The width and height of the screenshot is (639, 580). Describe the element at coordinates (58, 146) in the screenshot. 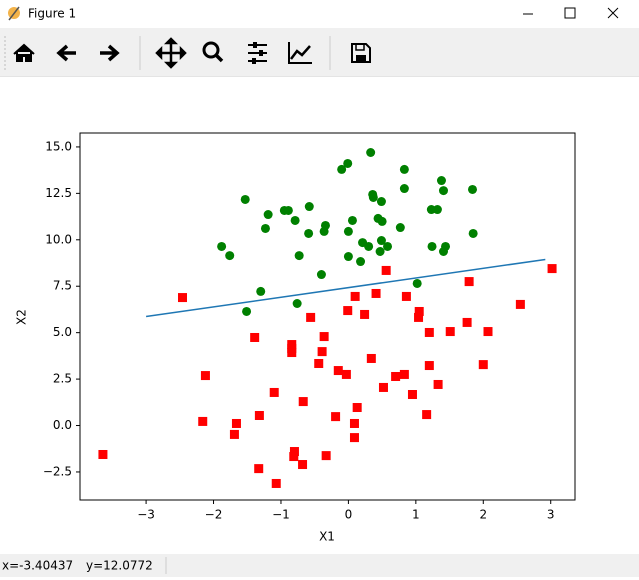

I see `y-tick-label: 15.0` at that location.